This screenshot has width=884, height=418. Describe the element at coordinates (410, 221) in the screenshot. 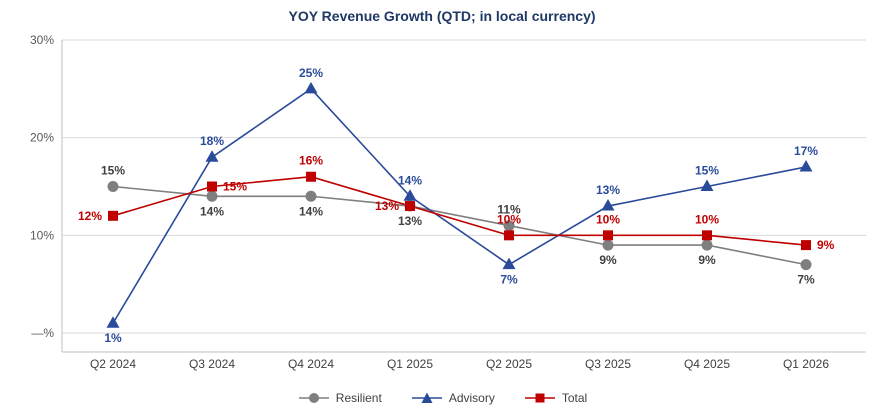

I see `data-label-resilient: 13%` at that location.